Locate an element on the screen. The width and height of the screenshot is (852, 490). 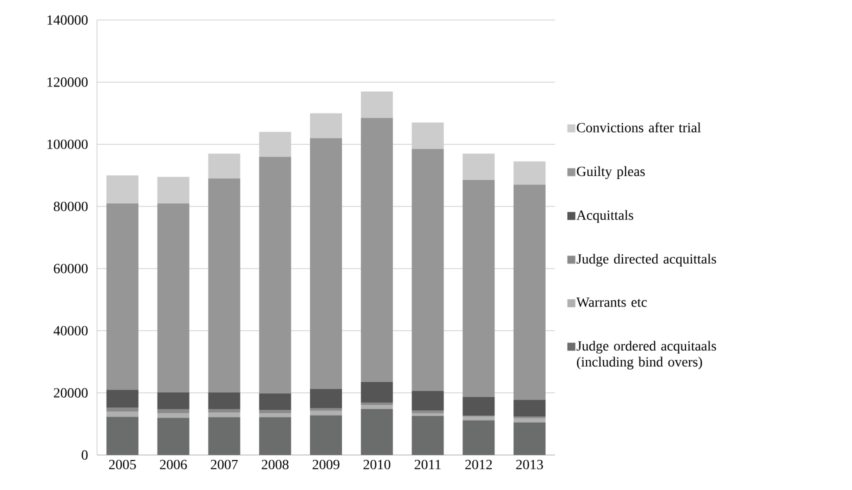
y-tick-label: 0 is located at coordinates (85, 455).